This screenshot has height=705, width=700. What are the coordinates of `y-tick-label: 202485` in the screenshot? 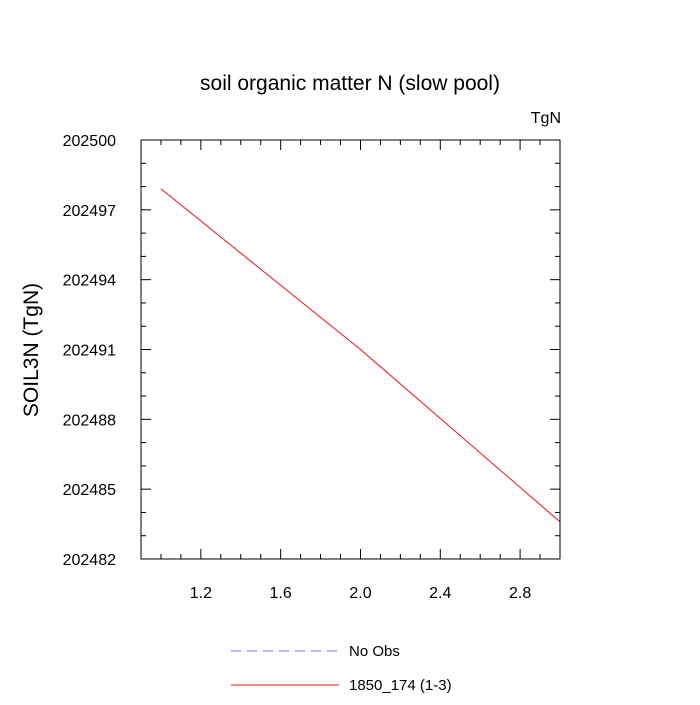 It's located at (89, 490).